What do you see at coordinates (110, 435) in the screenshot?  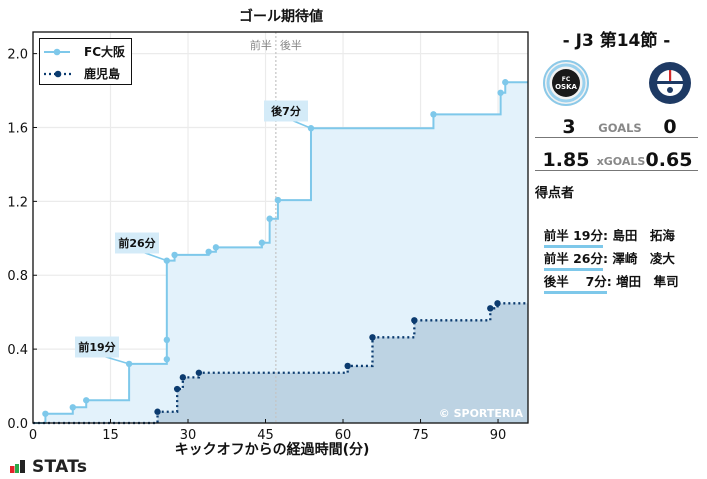 I see `x-tick-label: 15` at bounding box center [110, 435].